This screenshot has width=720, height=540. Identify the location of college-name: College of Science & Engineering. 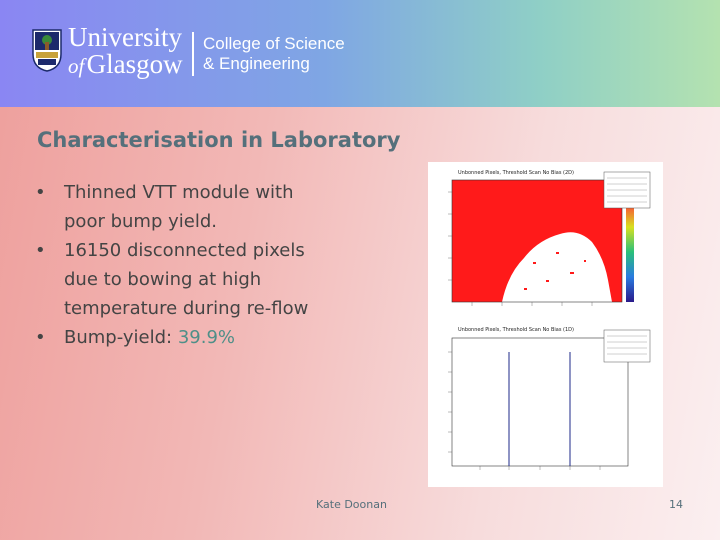
(274, 54).